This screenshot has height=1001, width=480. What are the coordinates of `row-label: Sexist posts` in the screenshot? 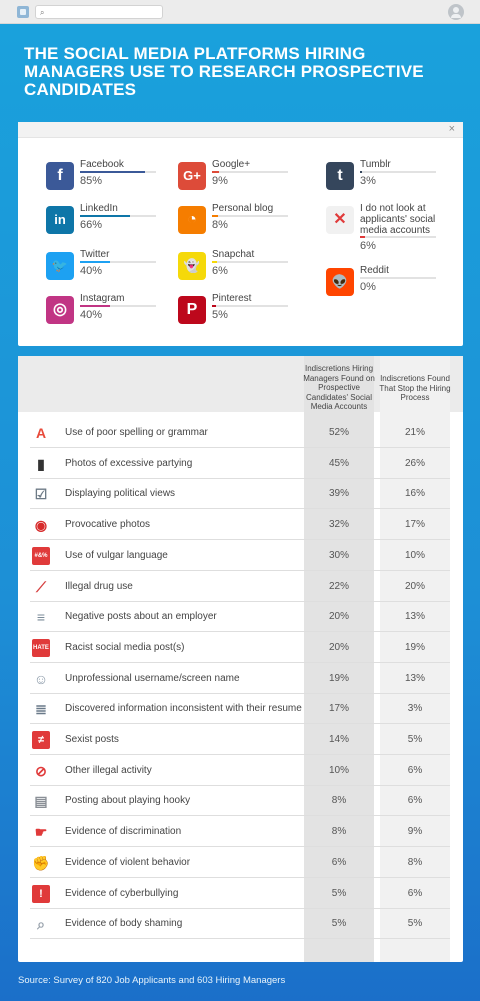 It's located at (92, 739).